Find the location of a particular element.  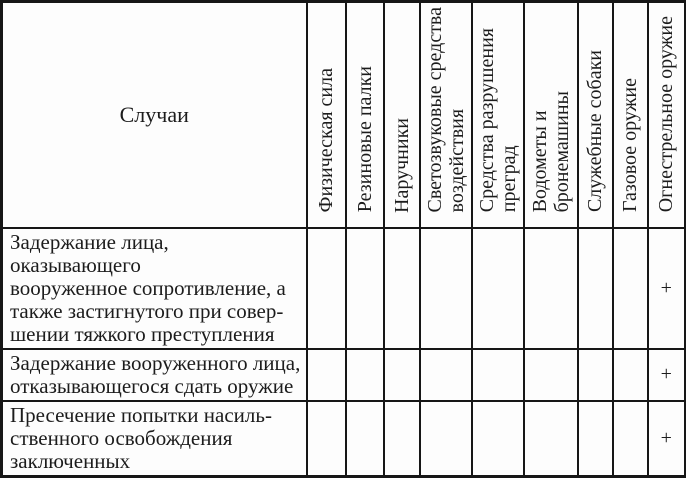

column-header-physical-force: Физическая сила is located at coordinates (326, 114).